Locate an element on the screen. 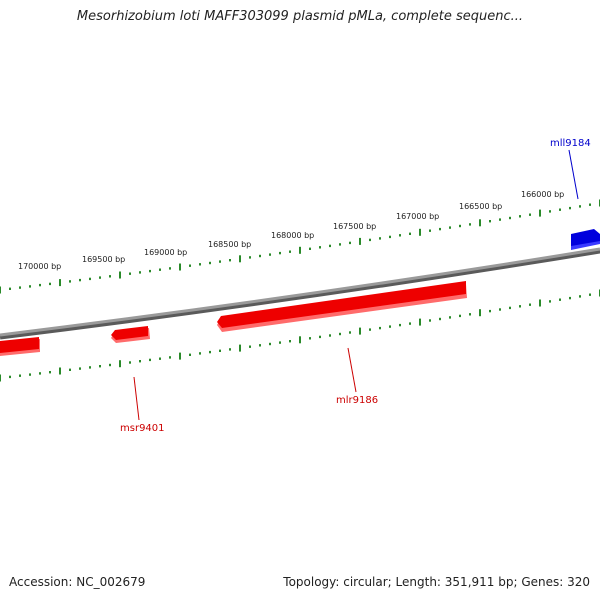 The width and height of the screenshot is (600, 600). scale-label-167000: 167000 bp is located at coordinates (417, 216).